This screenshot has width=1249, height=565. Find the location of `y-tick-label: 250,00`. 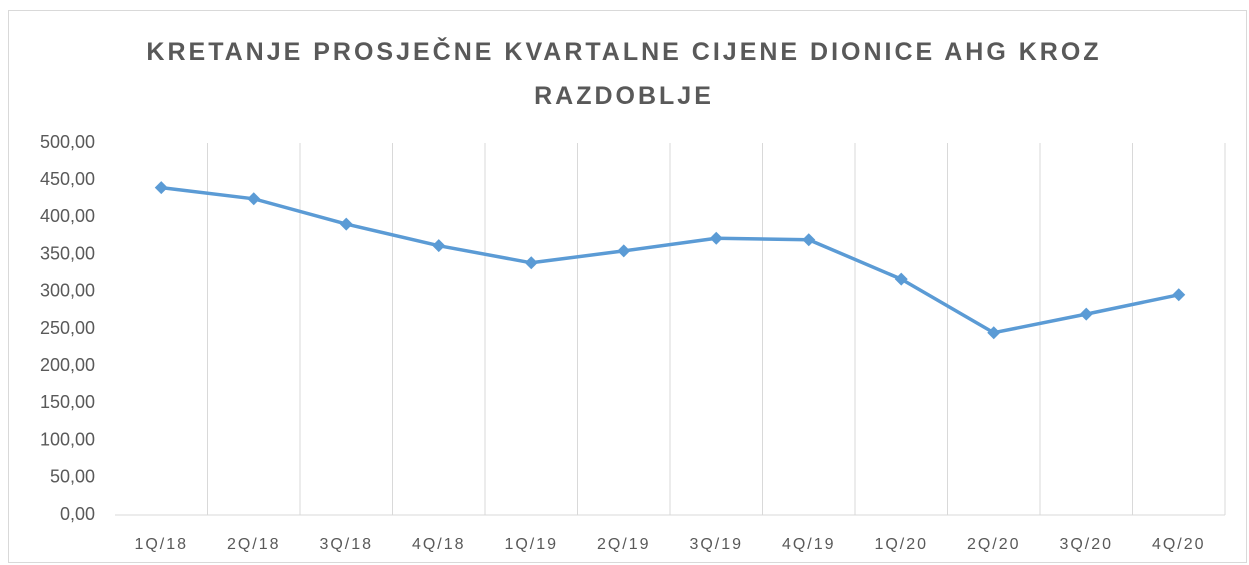

y-tick-label: 250,00 is located at coordinates (67, 328).